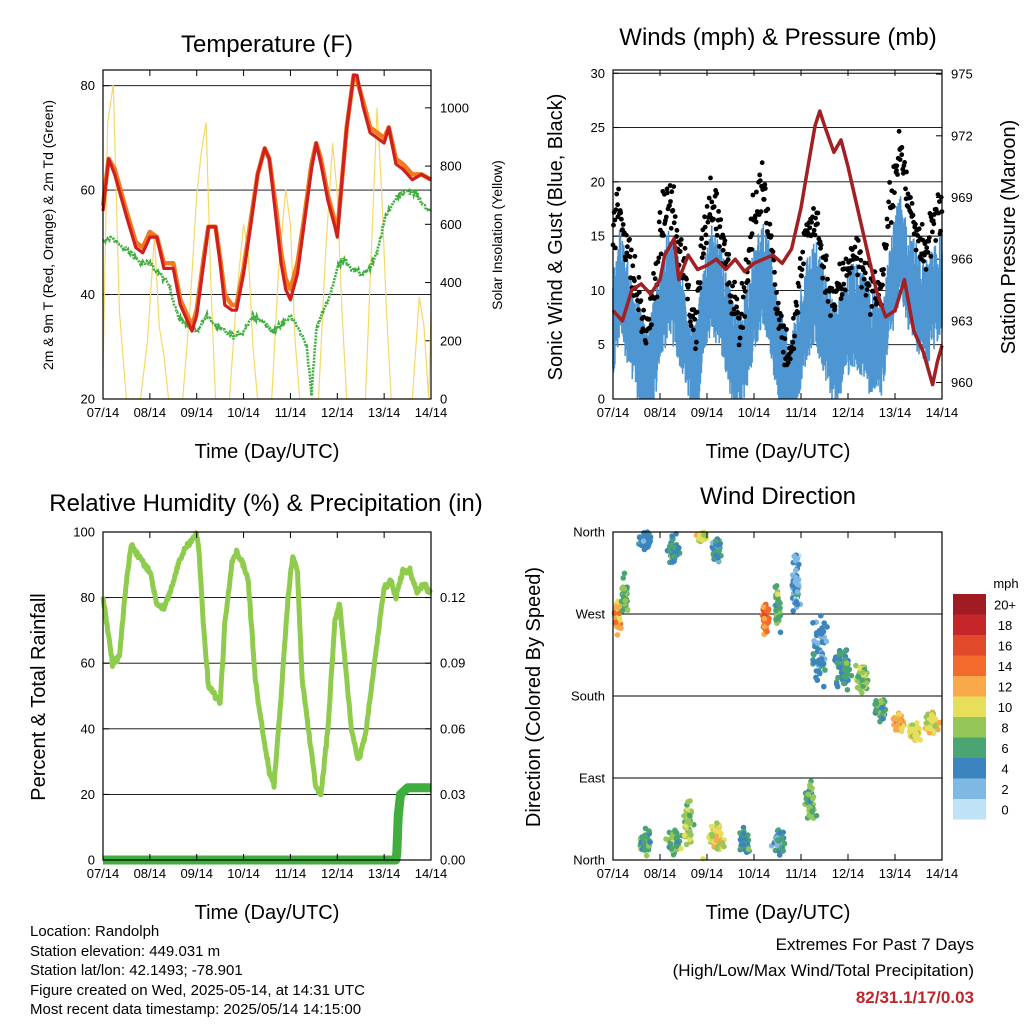 The height and width of the screenshot is (1024, 1024). Describe the element at coordinates (39, 697) in the screenshot. I see `humidity-y-label: Percent & Total Rainfall` at that location.